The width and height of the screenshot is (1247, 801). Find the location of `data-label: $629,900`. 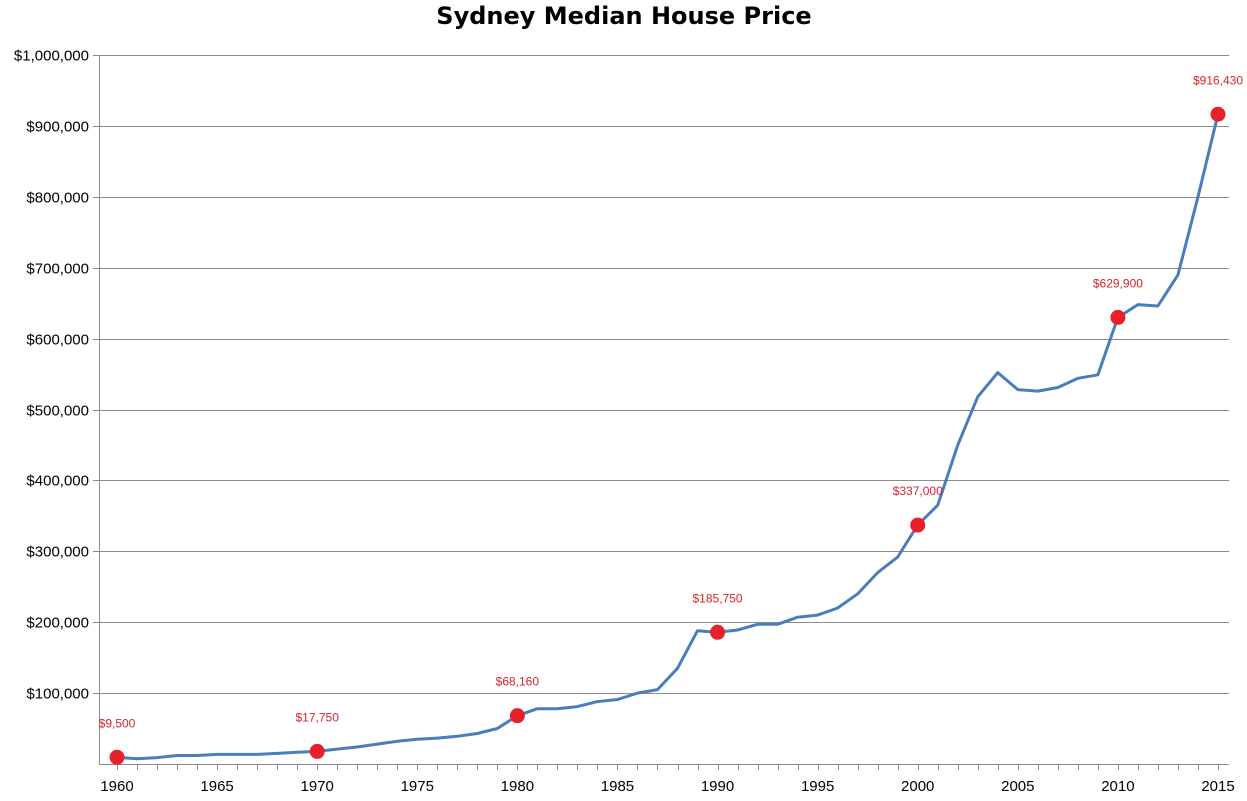

data-label: $629,900 is located at coordinates (1118, 283).